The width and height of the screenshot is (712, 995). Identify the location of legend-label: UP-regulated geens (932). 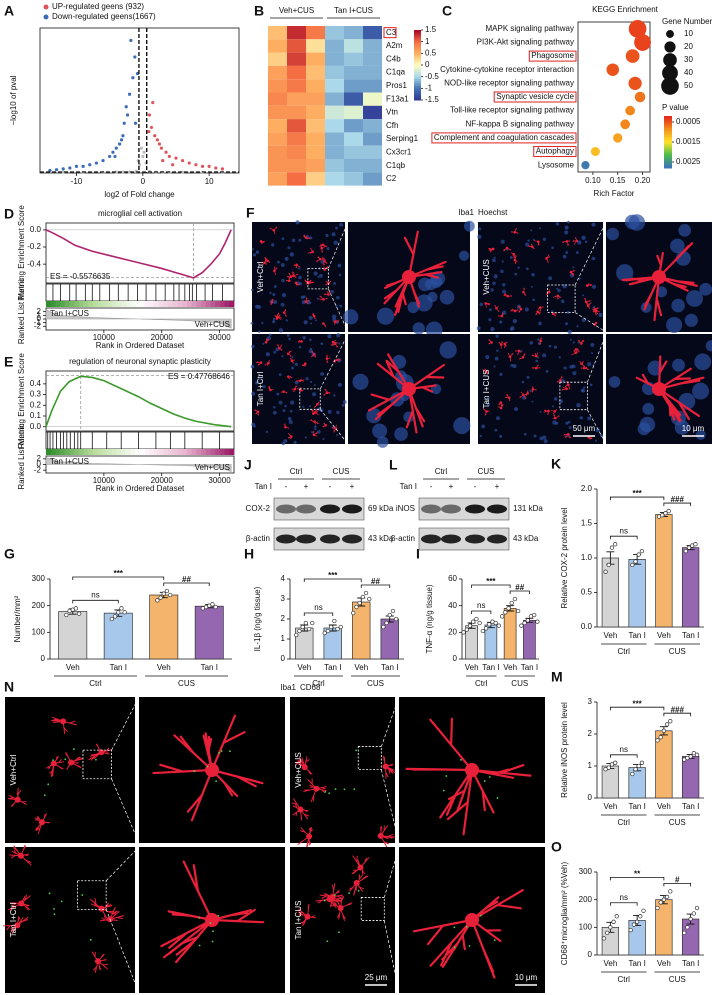
(98, 6).